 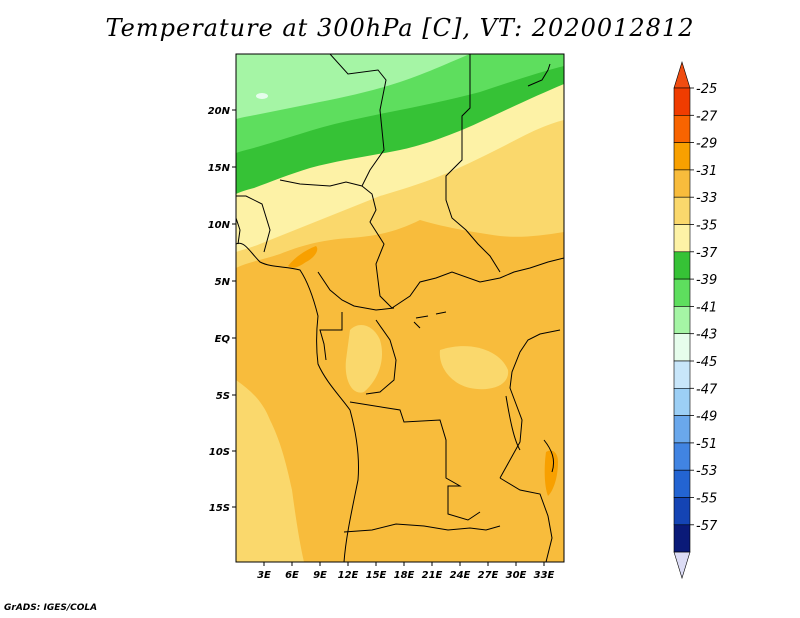 What do you see at coordinates (415, 461) in the screenshot?
I see `border-angola-drc` at bounding box center [415, 461].